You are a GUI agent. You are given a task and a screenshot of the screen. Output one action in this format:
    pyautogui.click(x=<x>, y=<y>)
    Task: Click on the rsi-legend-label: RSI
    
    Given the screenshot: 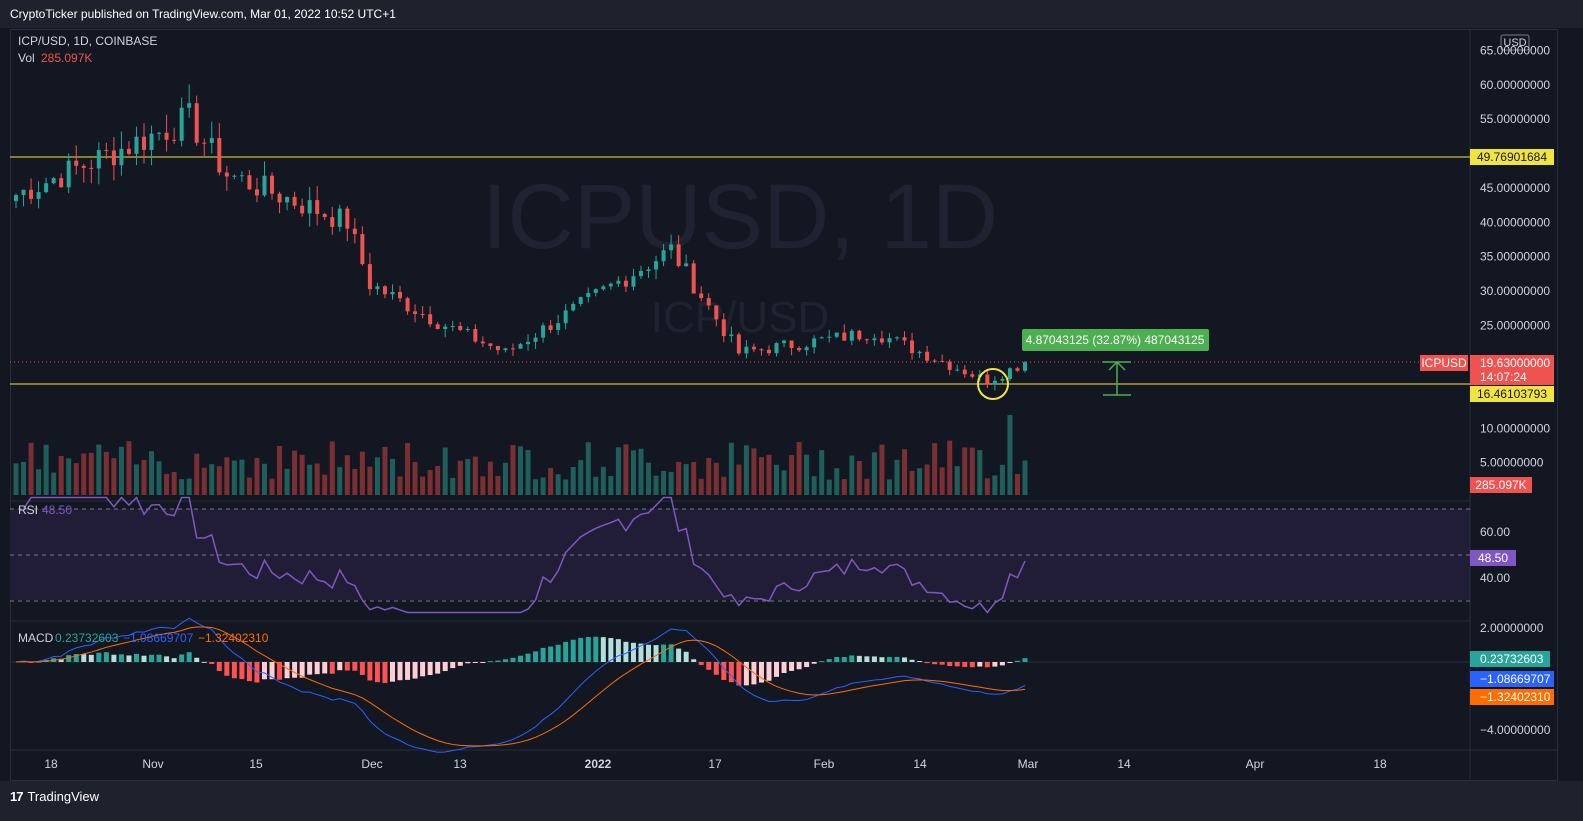 What is the action you would take?
    pyautogui.click(x=28, y=510)
    